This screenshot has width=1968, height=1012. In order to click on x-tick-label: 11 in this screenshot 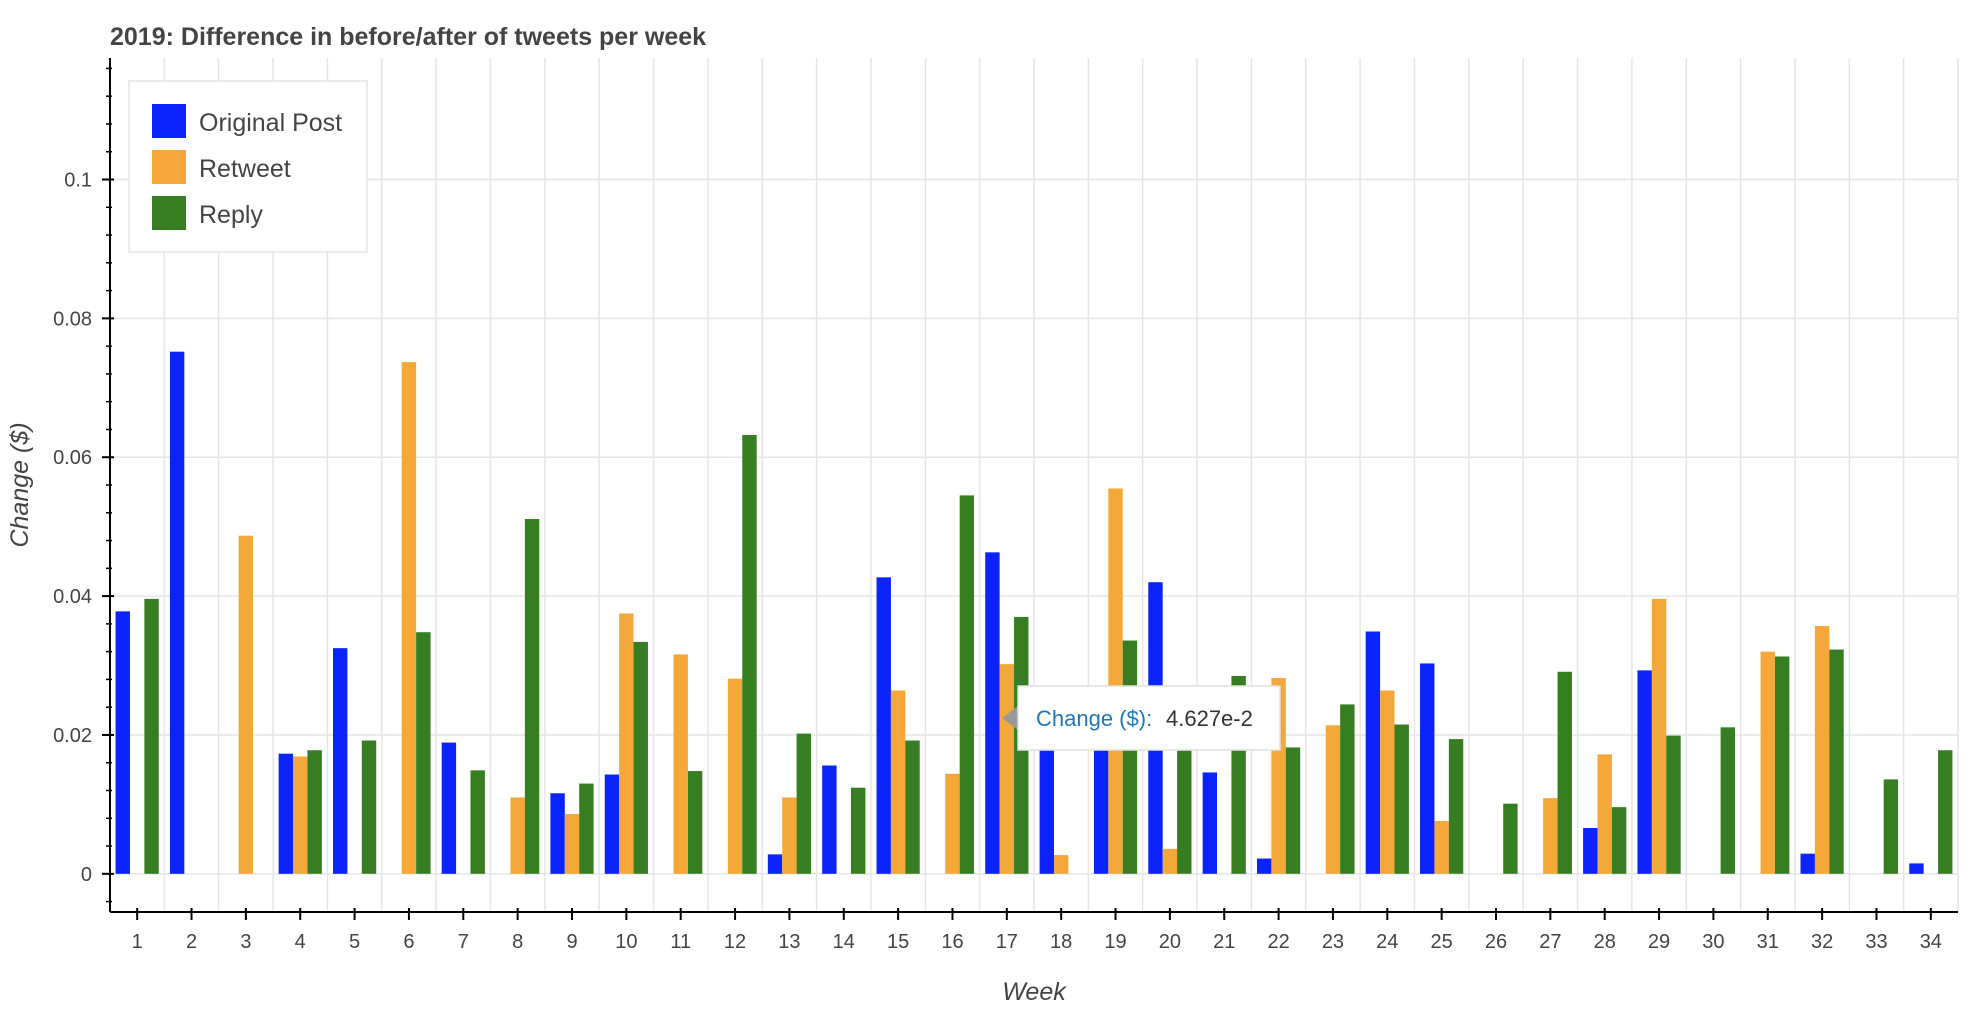, I will do `click(680, 942)`.